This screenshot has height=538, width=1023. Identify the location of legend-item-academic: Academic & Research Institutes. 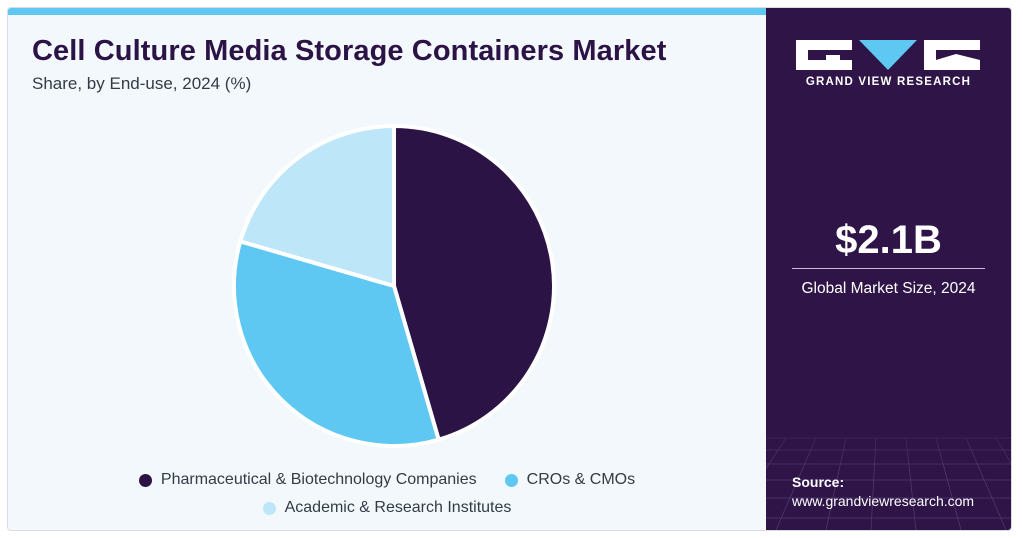
(387, 508).